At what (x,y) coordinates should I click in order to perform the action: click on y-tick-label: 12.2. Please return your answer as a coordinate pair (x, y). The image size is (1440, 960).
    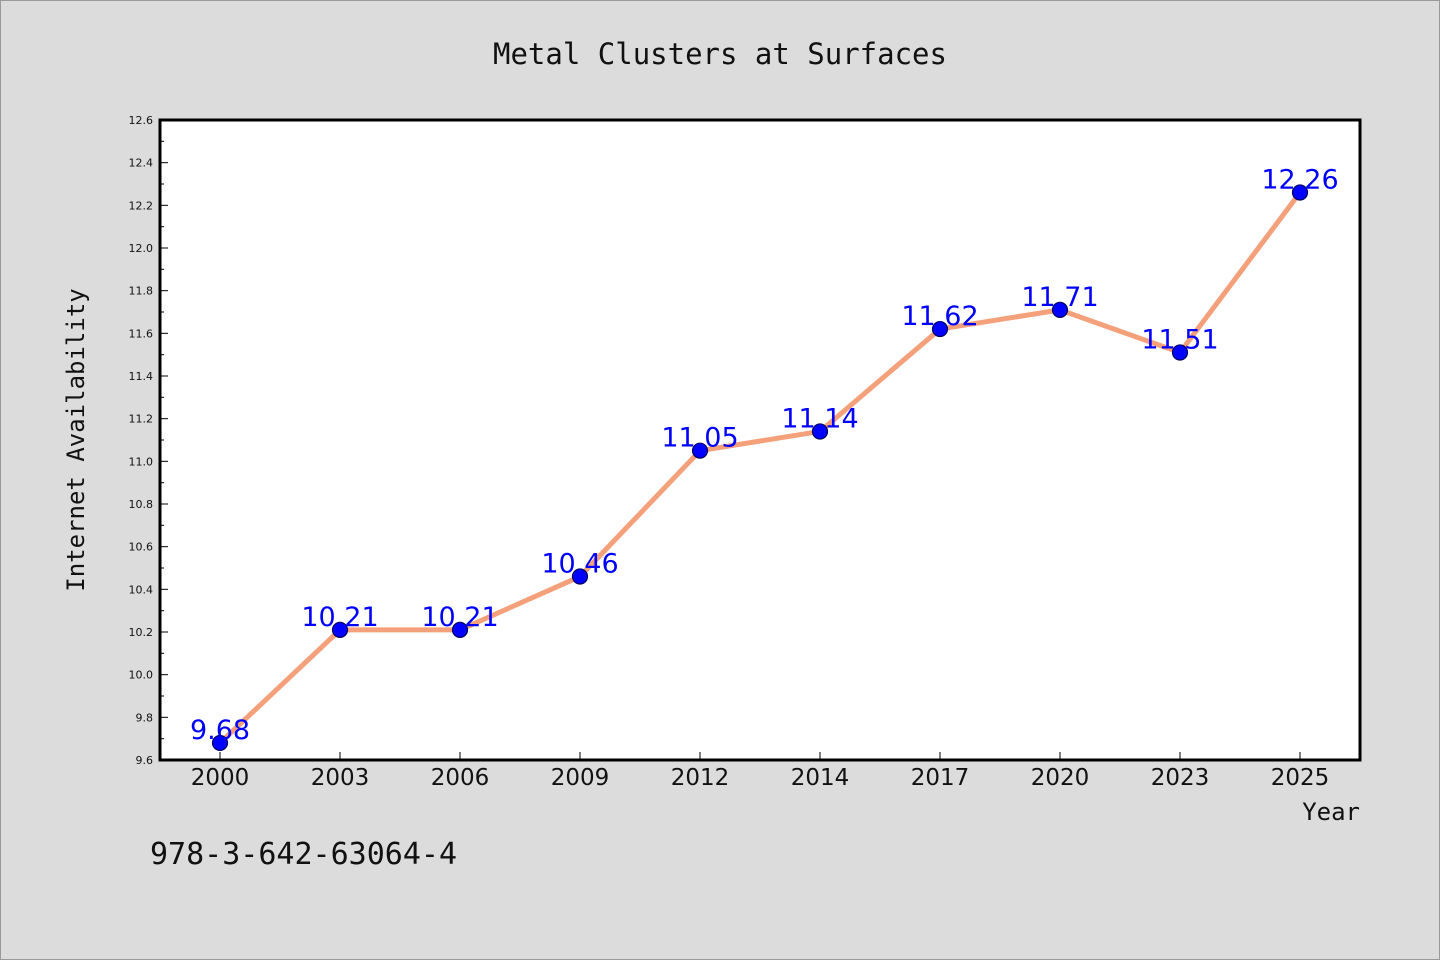
    Looking at the image, I should click on (141, 205).